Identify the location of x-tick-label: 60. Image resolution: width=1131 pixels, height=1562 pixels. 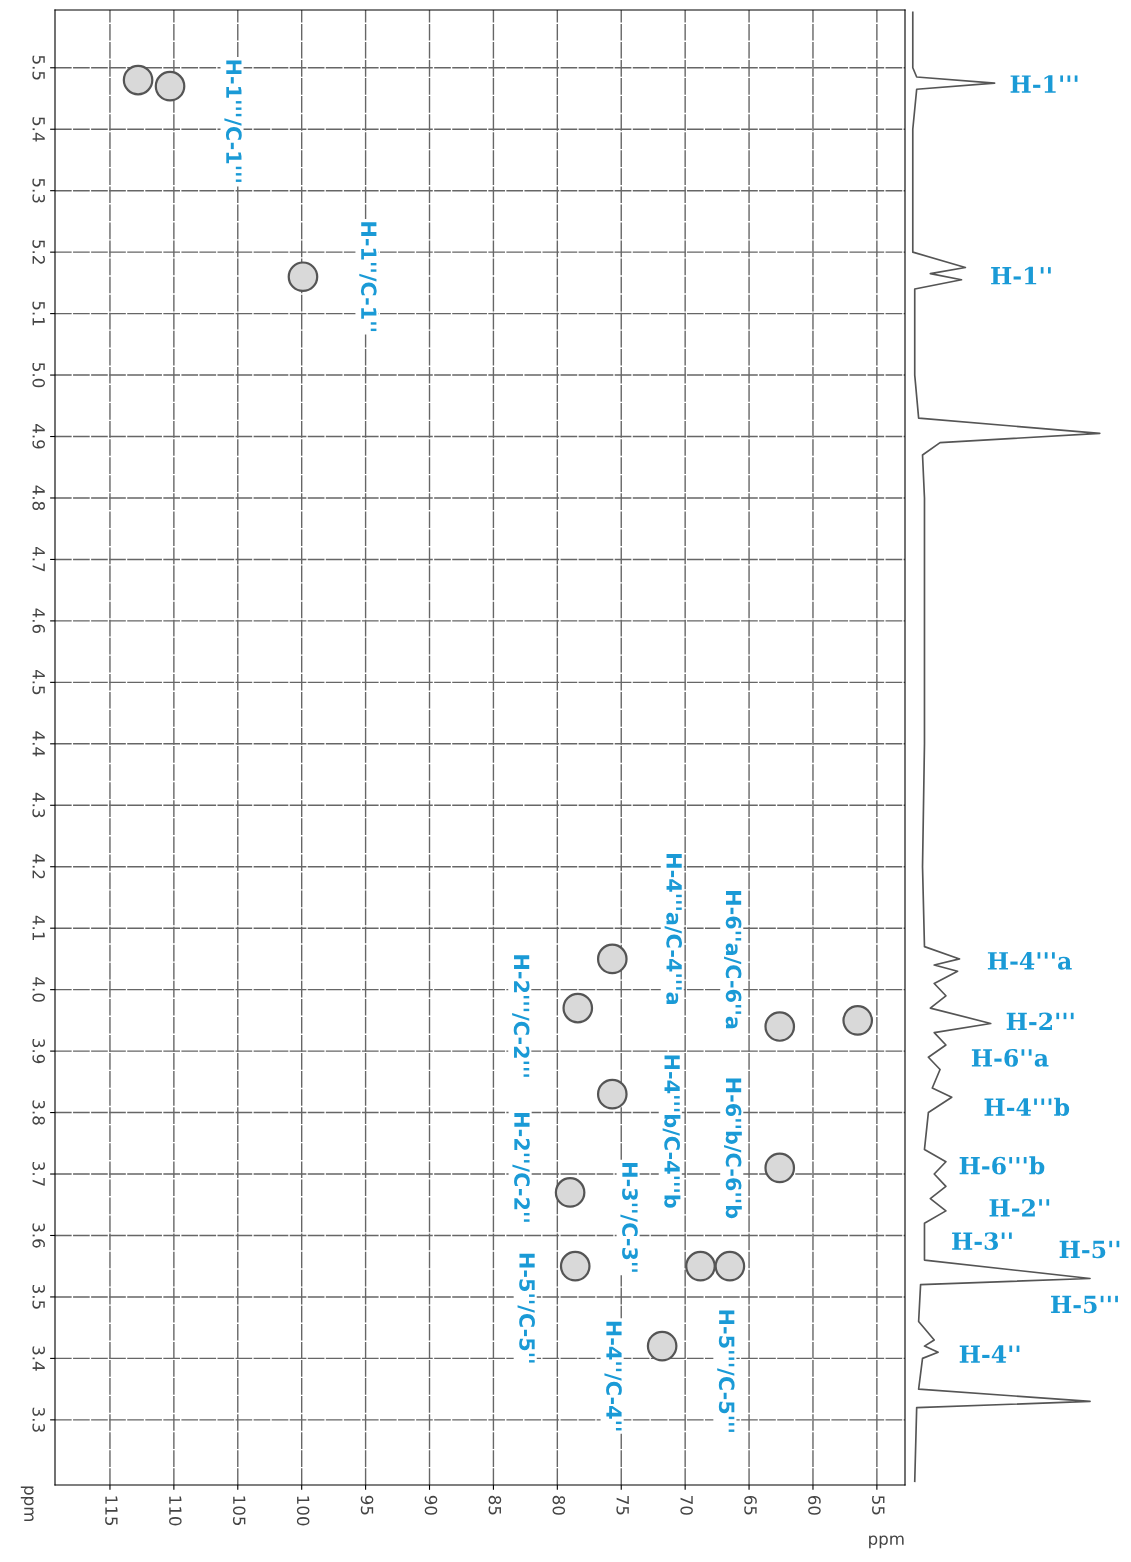
(814, 1505).